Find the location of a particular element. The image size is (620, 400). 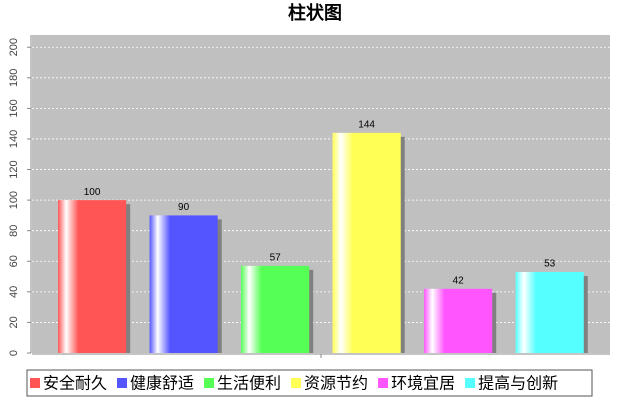

value-label: 100 is located at coordinates (92, 192).